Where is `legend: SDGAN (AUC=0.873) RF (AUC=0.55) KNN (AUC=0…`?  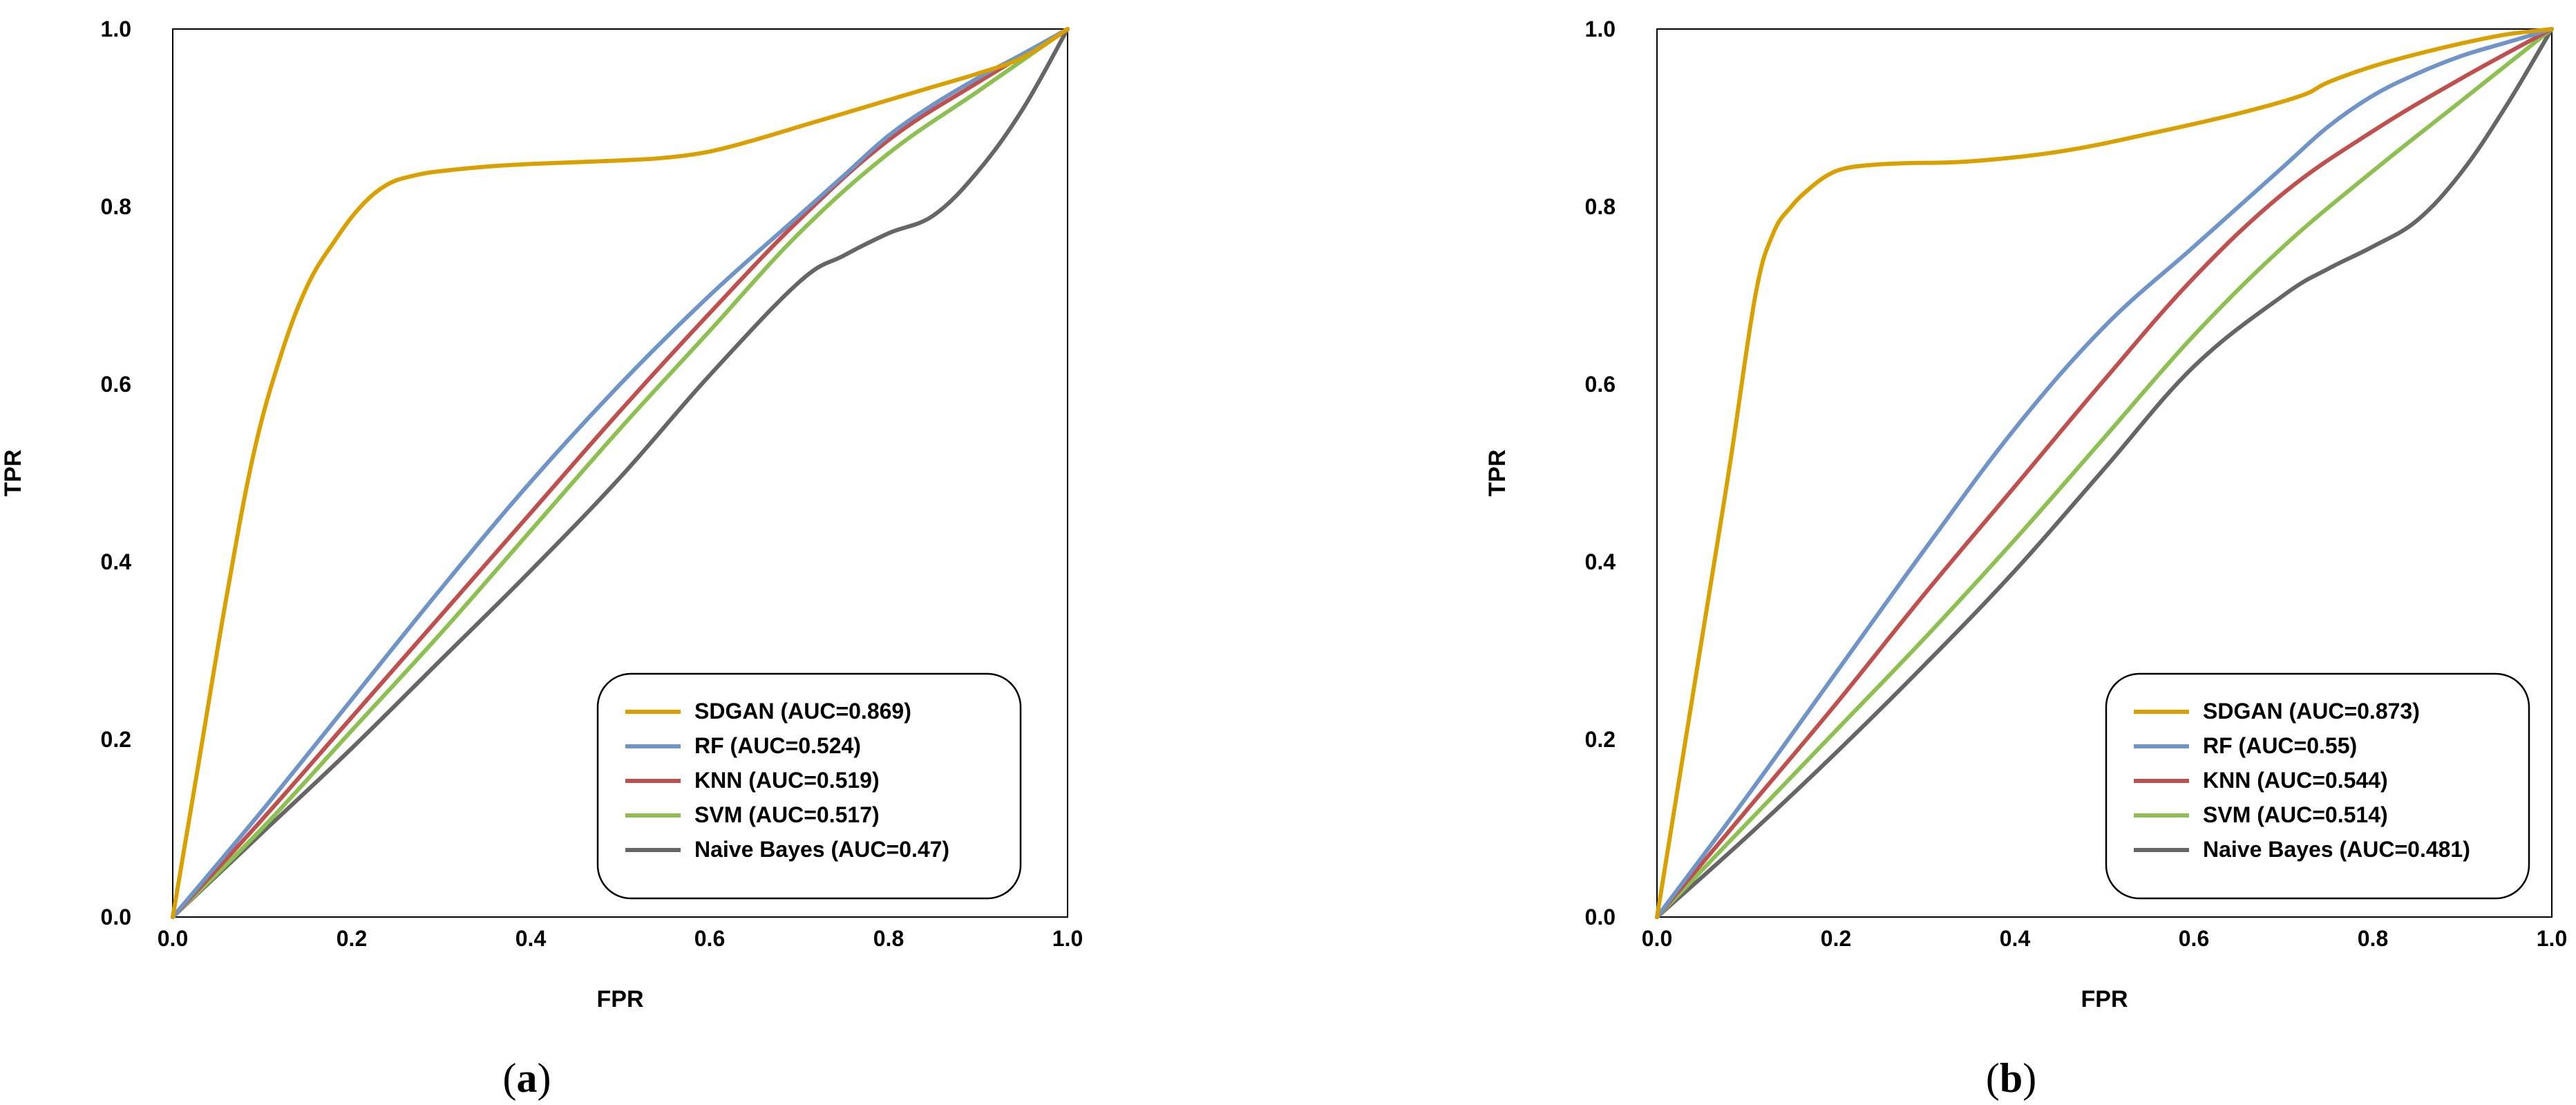 legend: SDGAN (AUC=0.873) RF (AUC=0.55) KNN (AUC=0… is located at coordinates (2317, 786).